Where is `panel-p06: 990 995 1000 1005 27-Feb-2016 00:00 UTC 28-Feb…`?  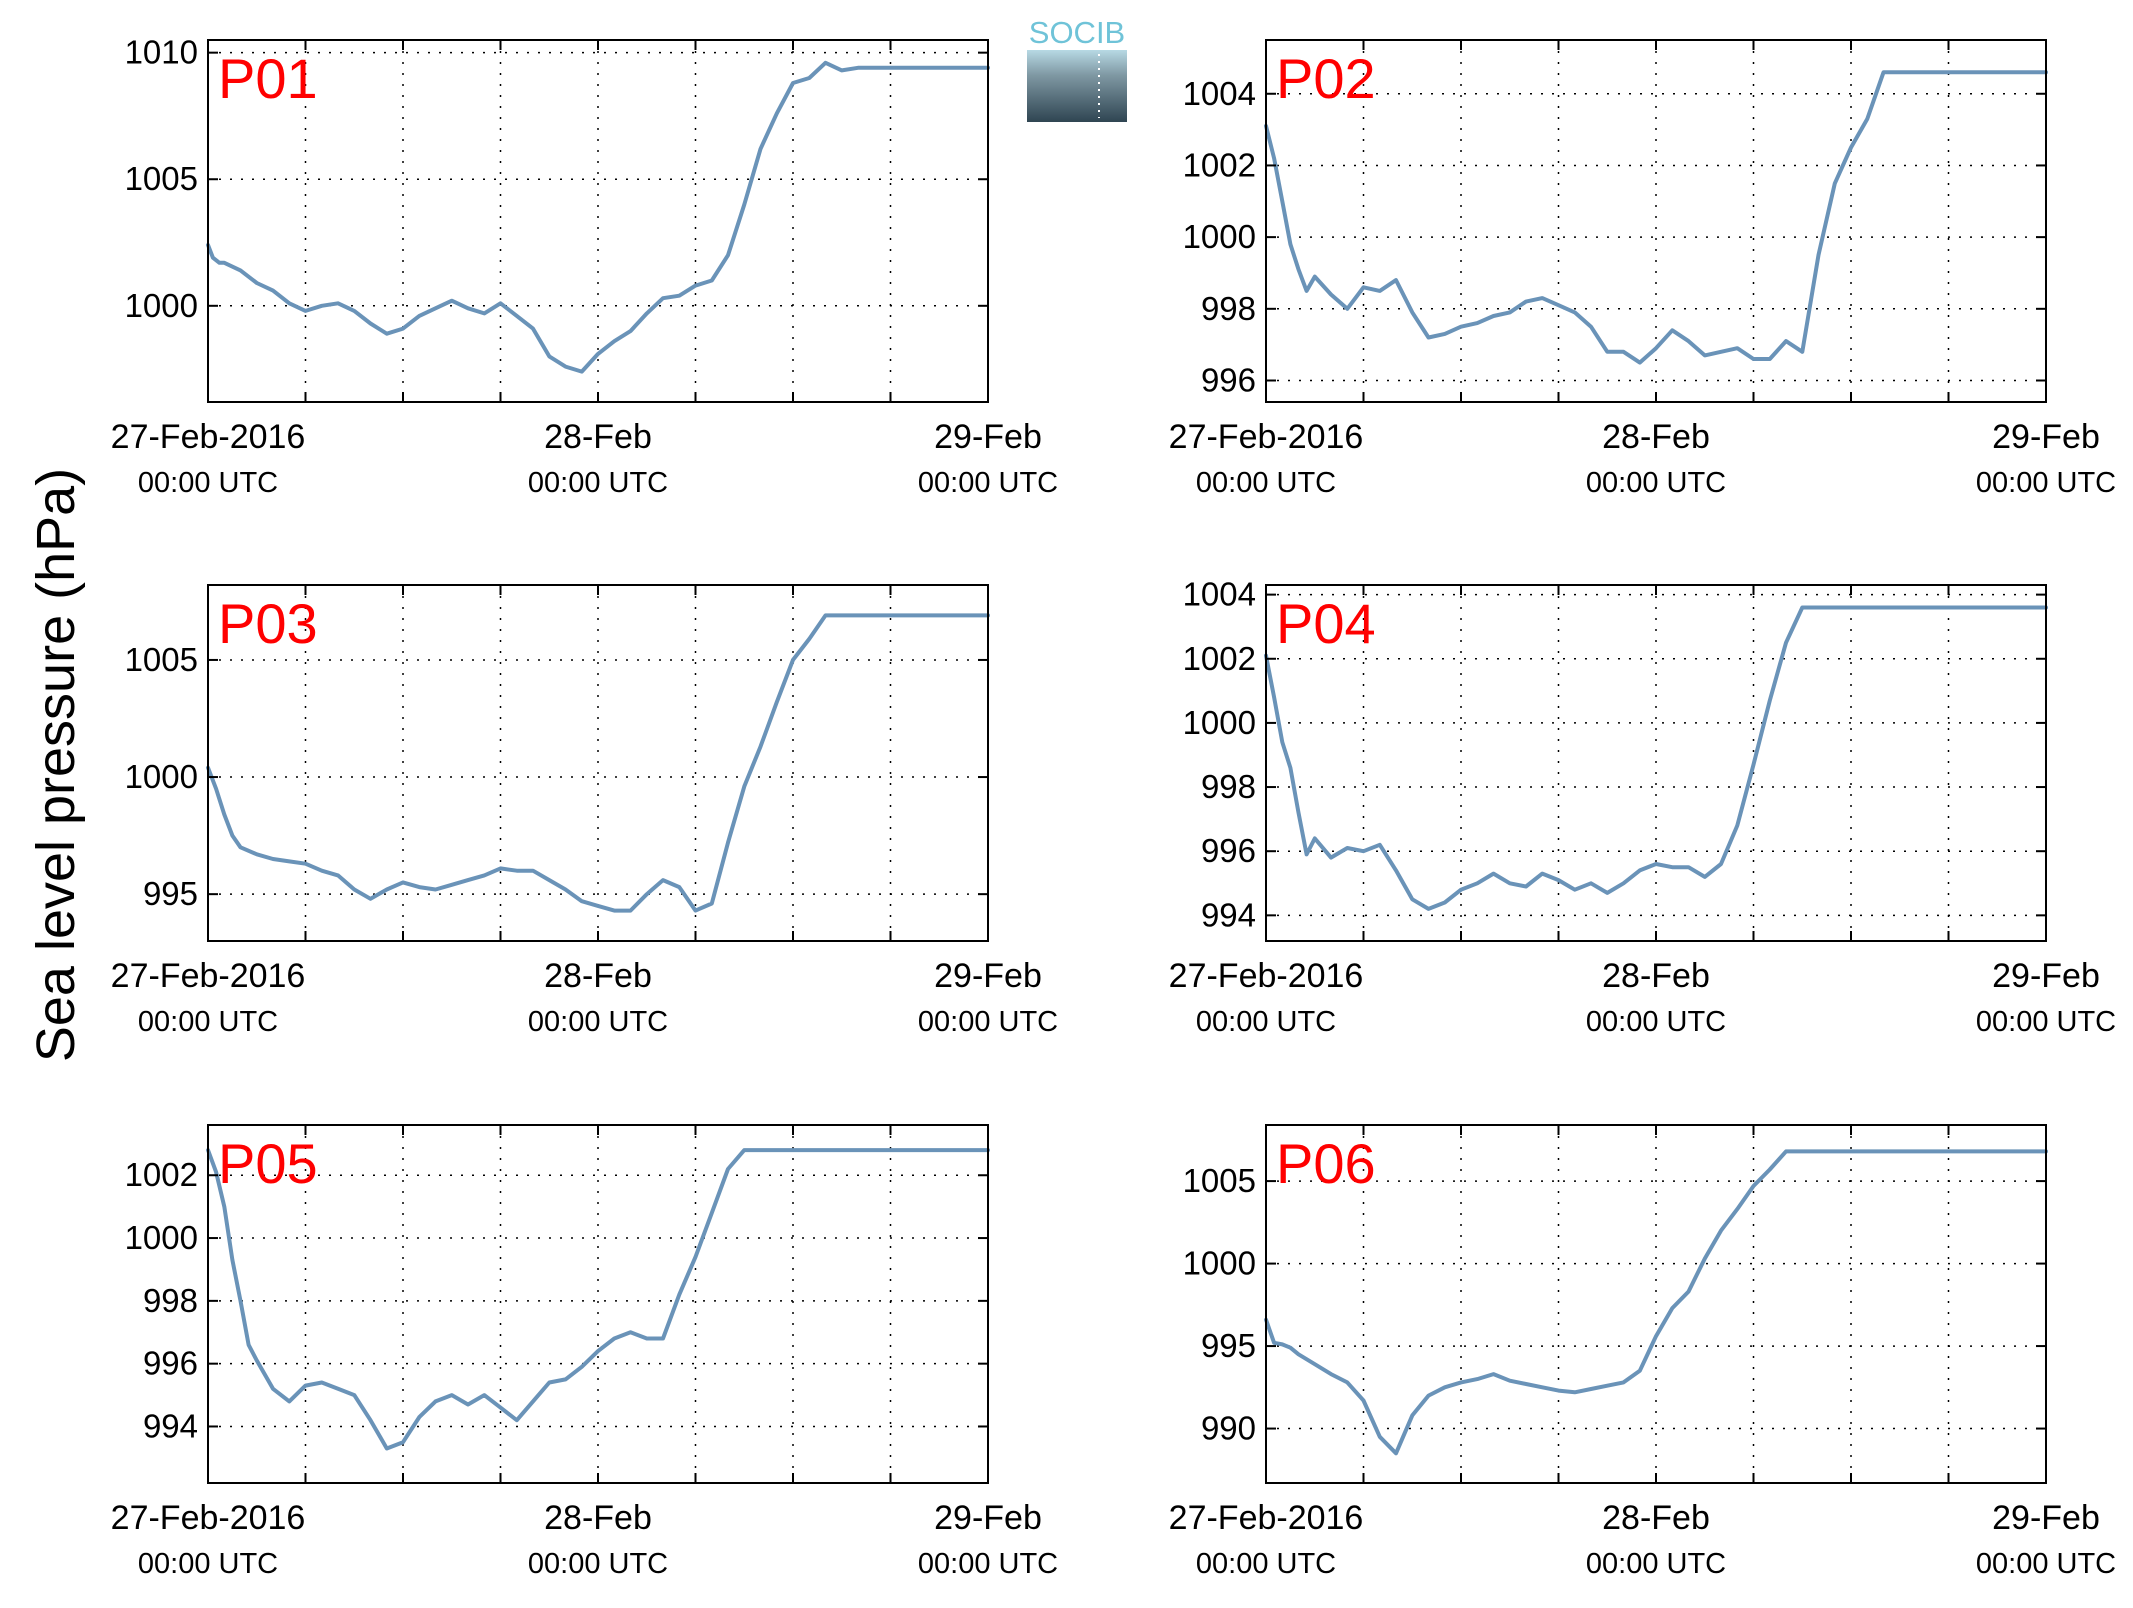 panel-p06: 990 995 1000 1005 27-Feb-2016 00:00 UTC 28-Feb… is located at coordinates (1642, 1352).